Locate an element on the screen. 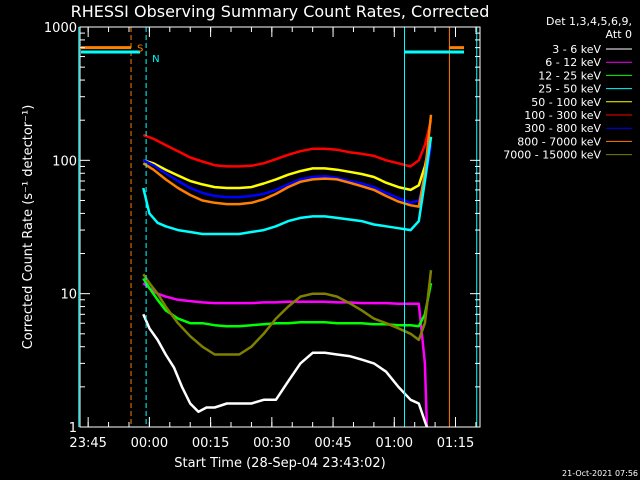  x-tick-label: 00:00 is located at coordinates (149, 443).